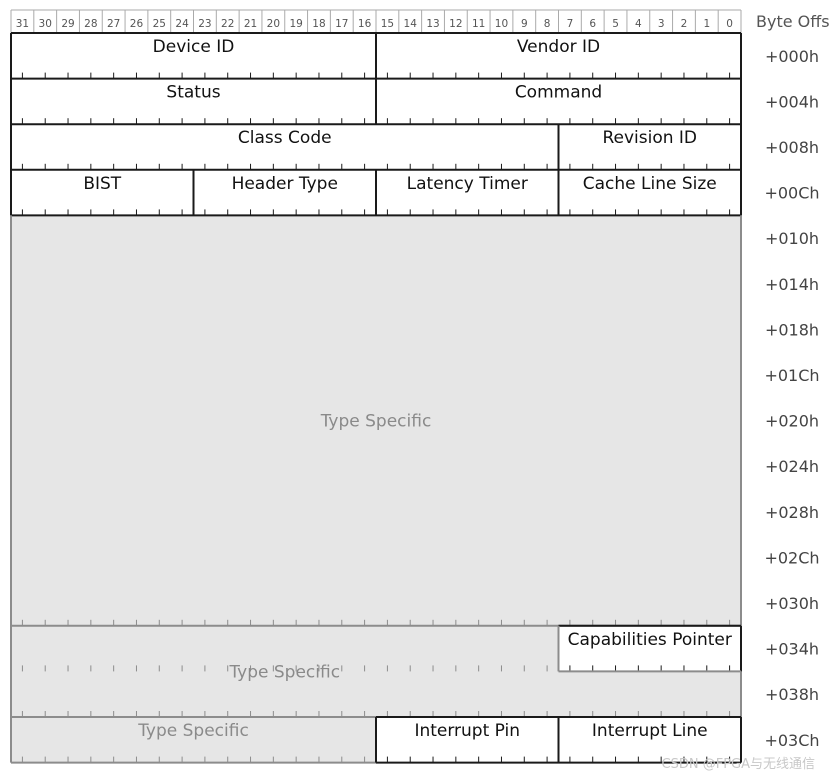 This screenshot has width=829, height=779. I want to click on byte-offset-label: +024h, so click(792, 466).